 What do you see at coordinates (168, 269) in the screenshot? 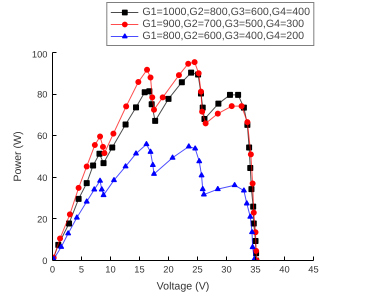
I see `x-tick-label: 20` at bounding box center [168, 269].